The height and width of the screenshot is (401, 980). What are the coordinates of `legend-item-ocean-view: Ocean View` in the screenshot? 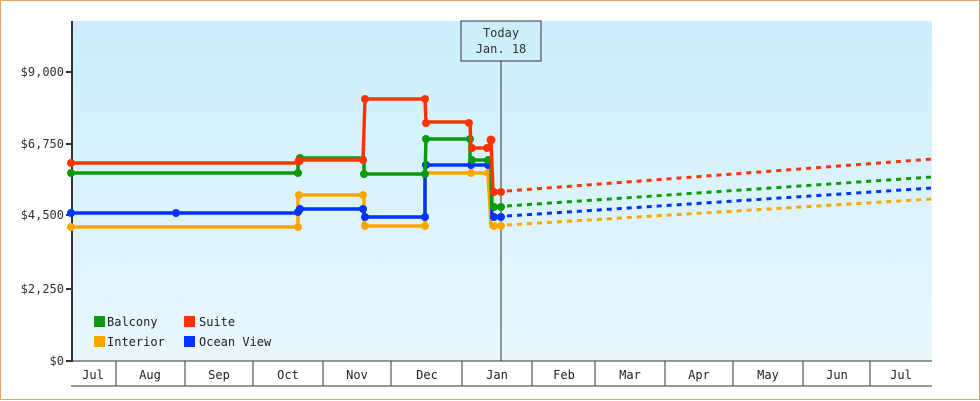 It's located at (228, 342).